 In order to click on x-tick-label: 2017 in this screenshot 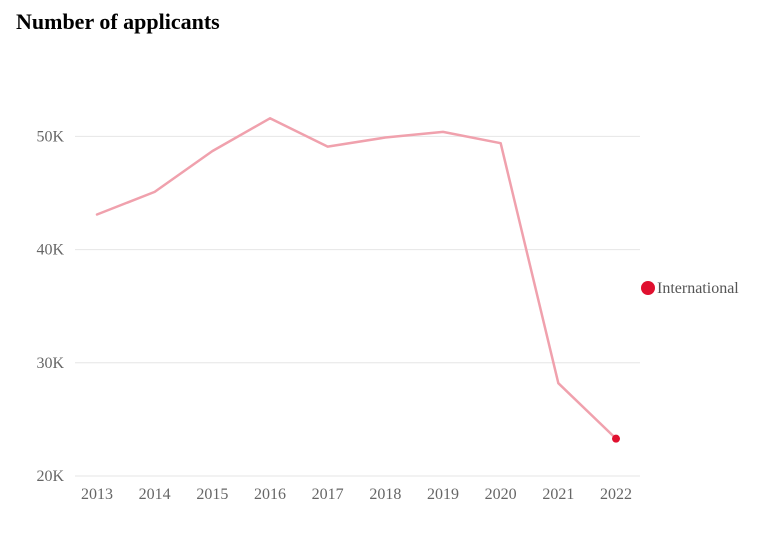, I will do `click(328, 494)`.